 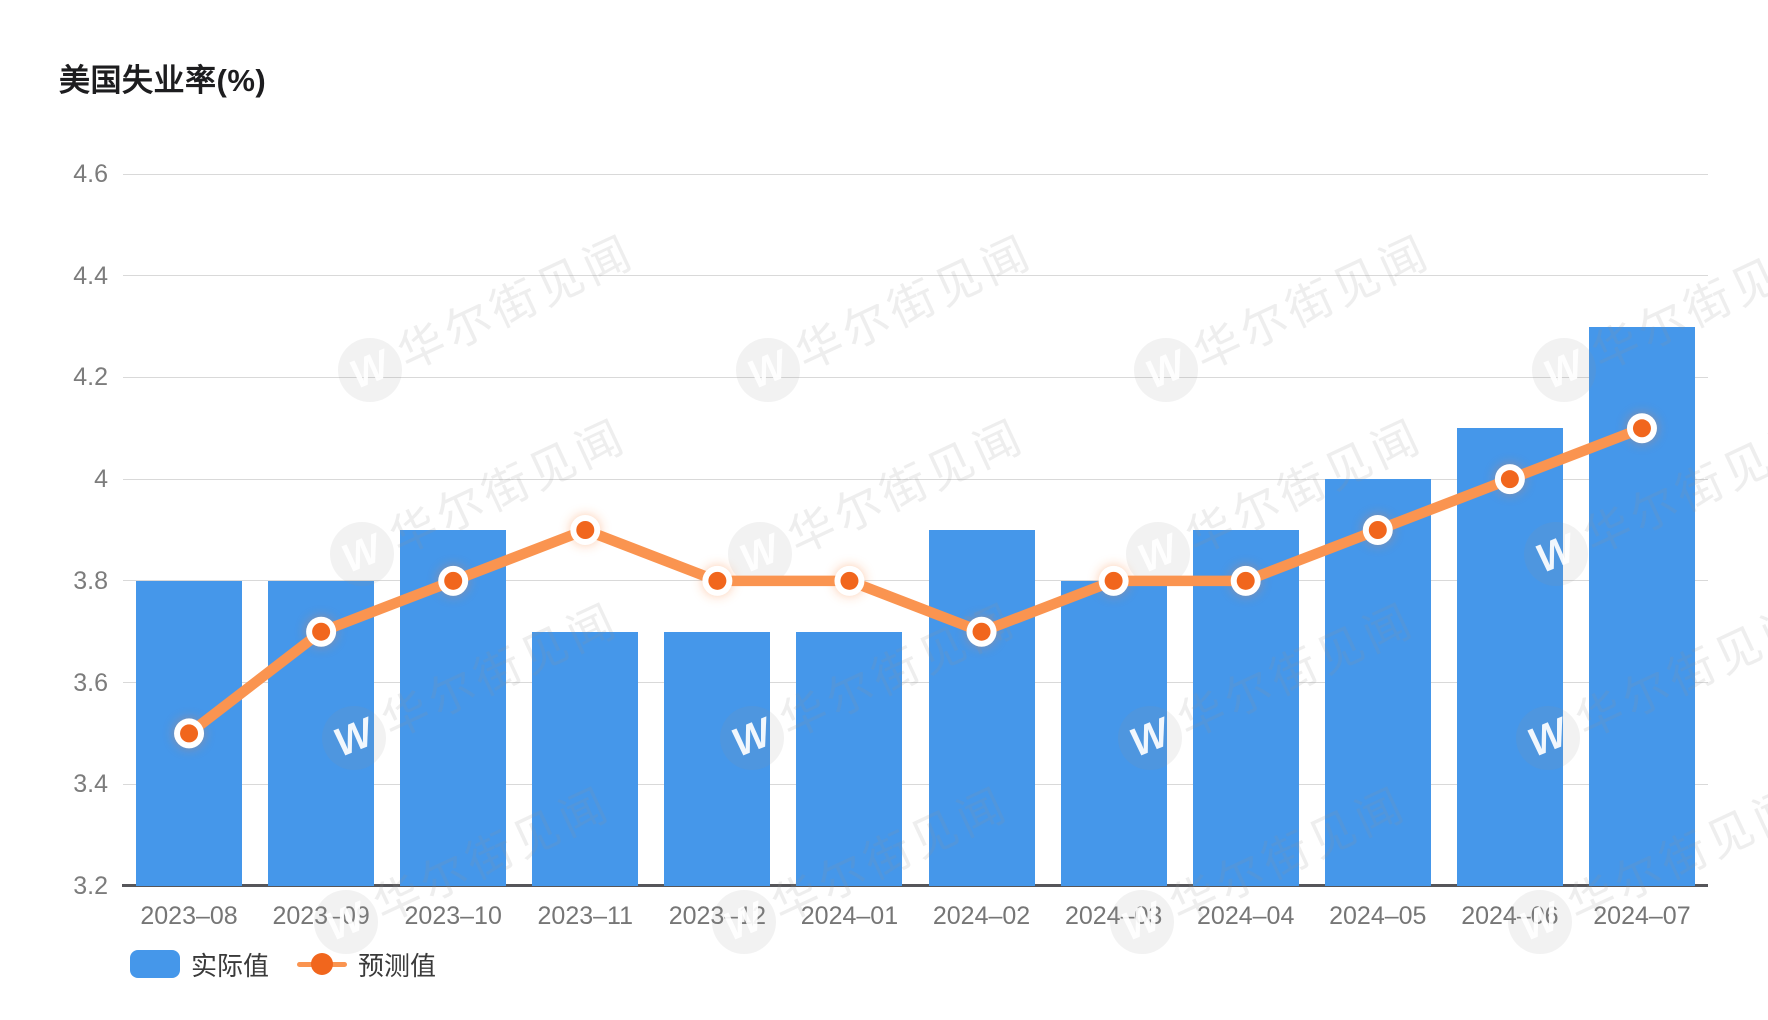 I want to click on gridline-4.4, so click(x=915, y=276).